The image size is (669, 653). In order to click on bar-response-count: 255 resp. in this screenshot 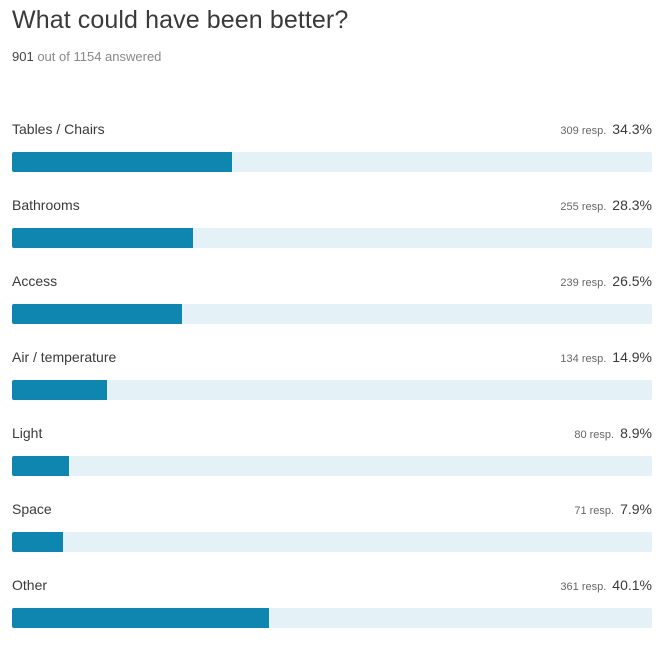, I will do `click(583, 207)`.